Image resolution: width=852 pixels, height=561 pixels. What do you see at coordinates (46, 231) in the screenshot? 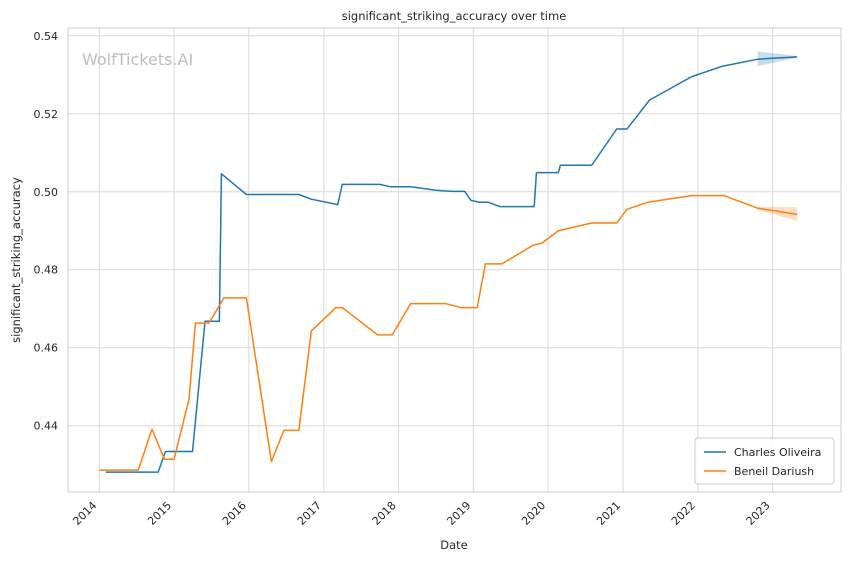
I see `y-axis-ticks: 0.44 0.46 0.48 0.50 0.52 0.54` at bounding box center [46, 231].